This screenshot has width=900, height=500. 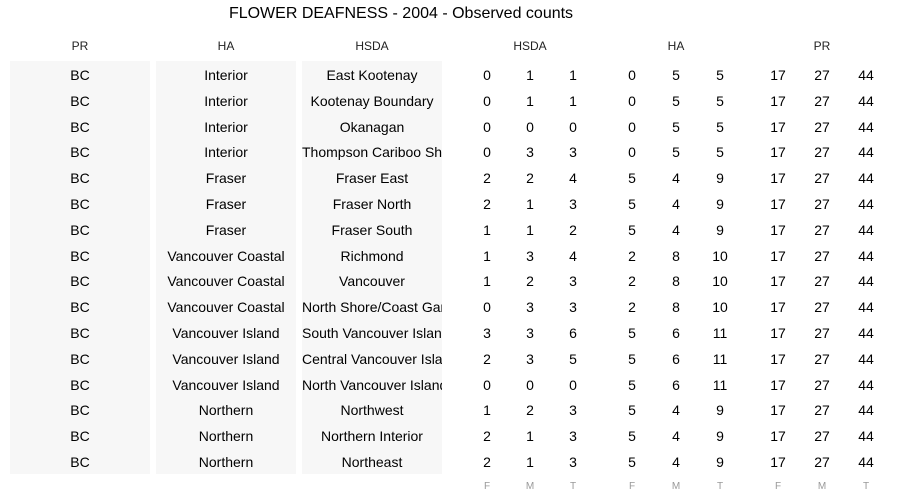 I want to click on hsda-cell: Northern Interior, so click(x=372, y=436).